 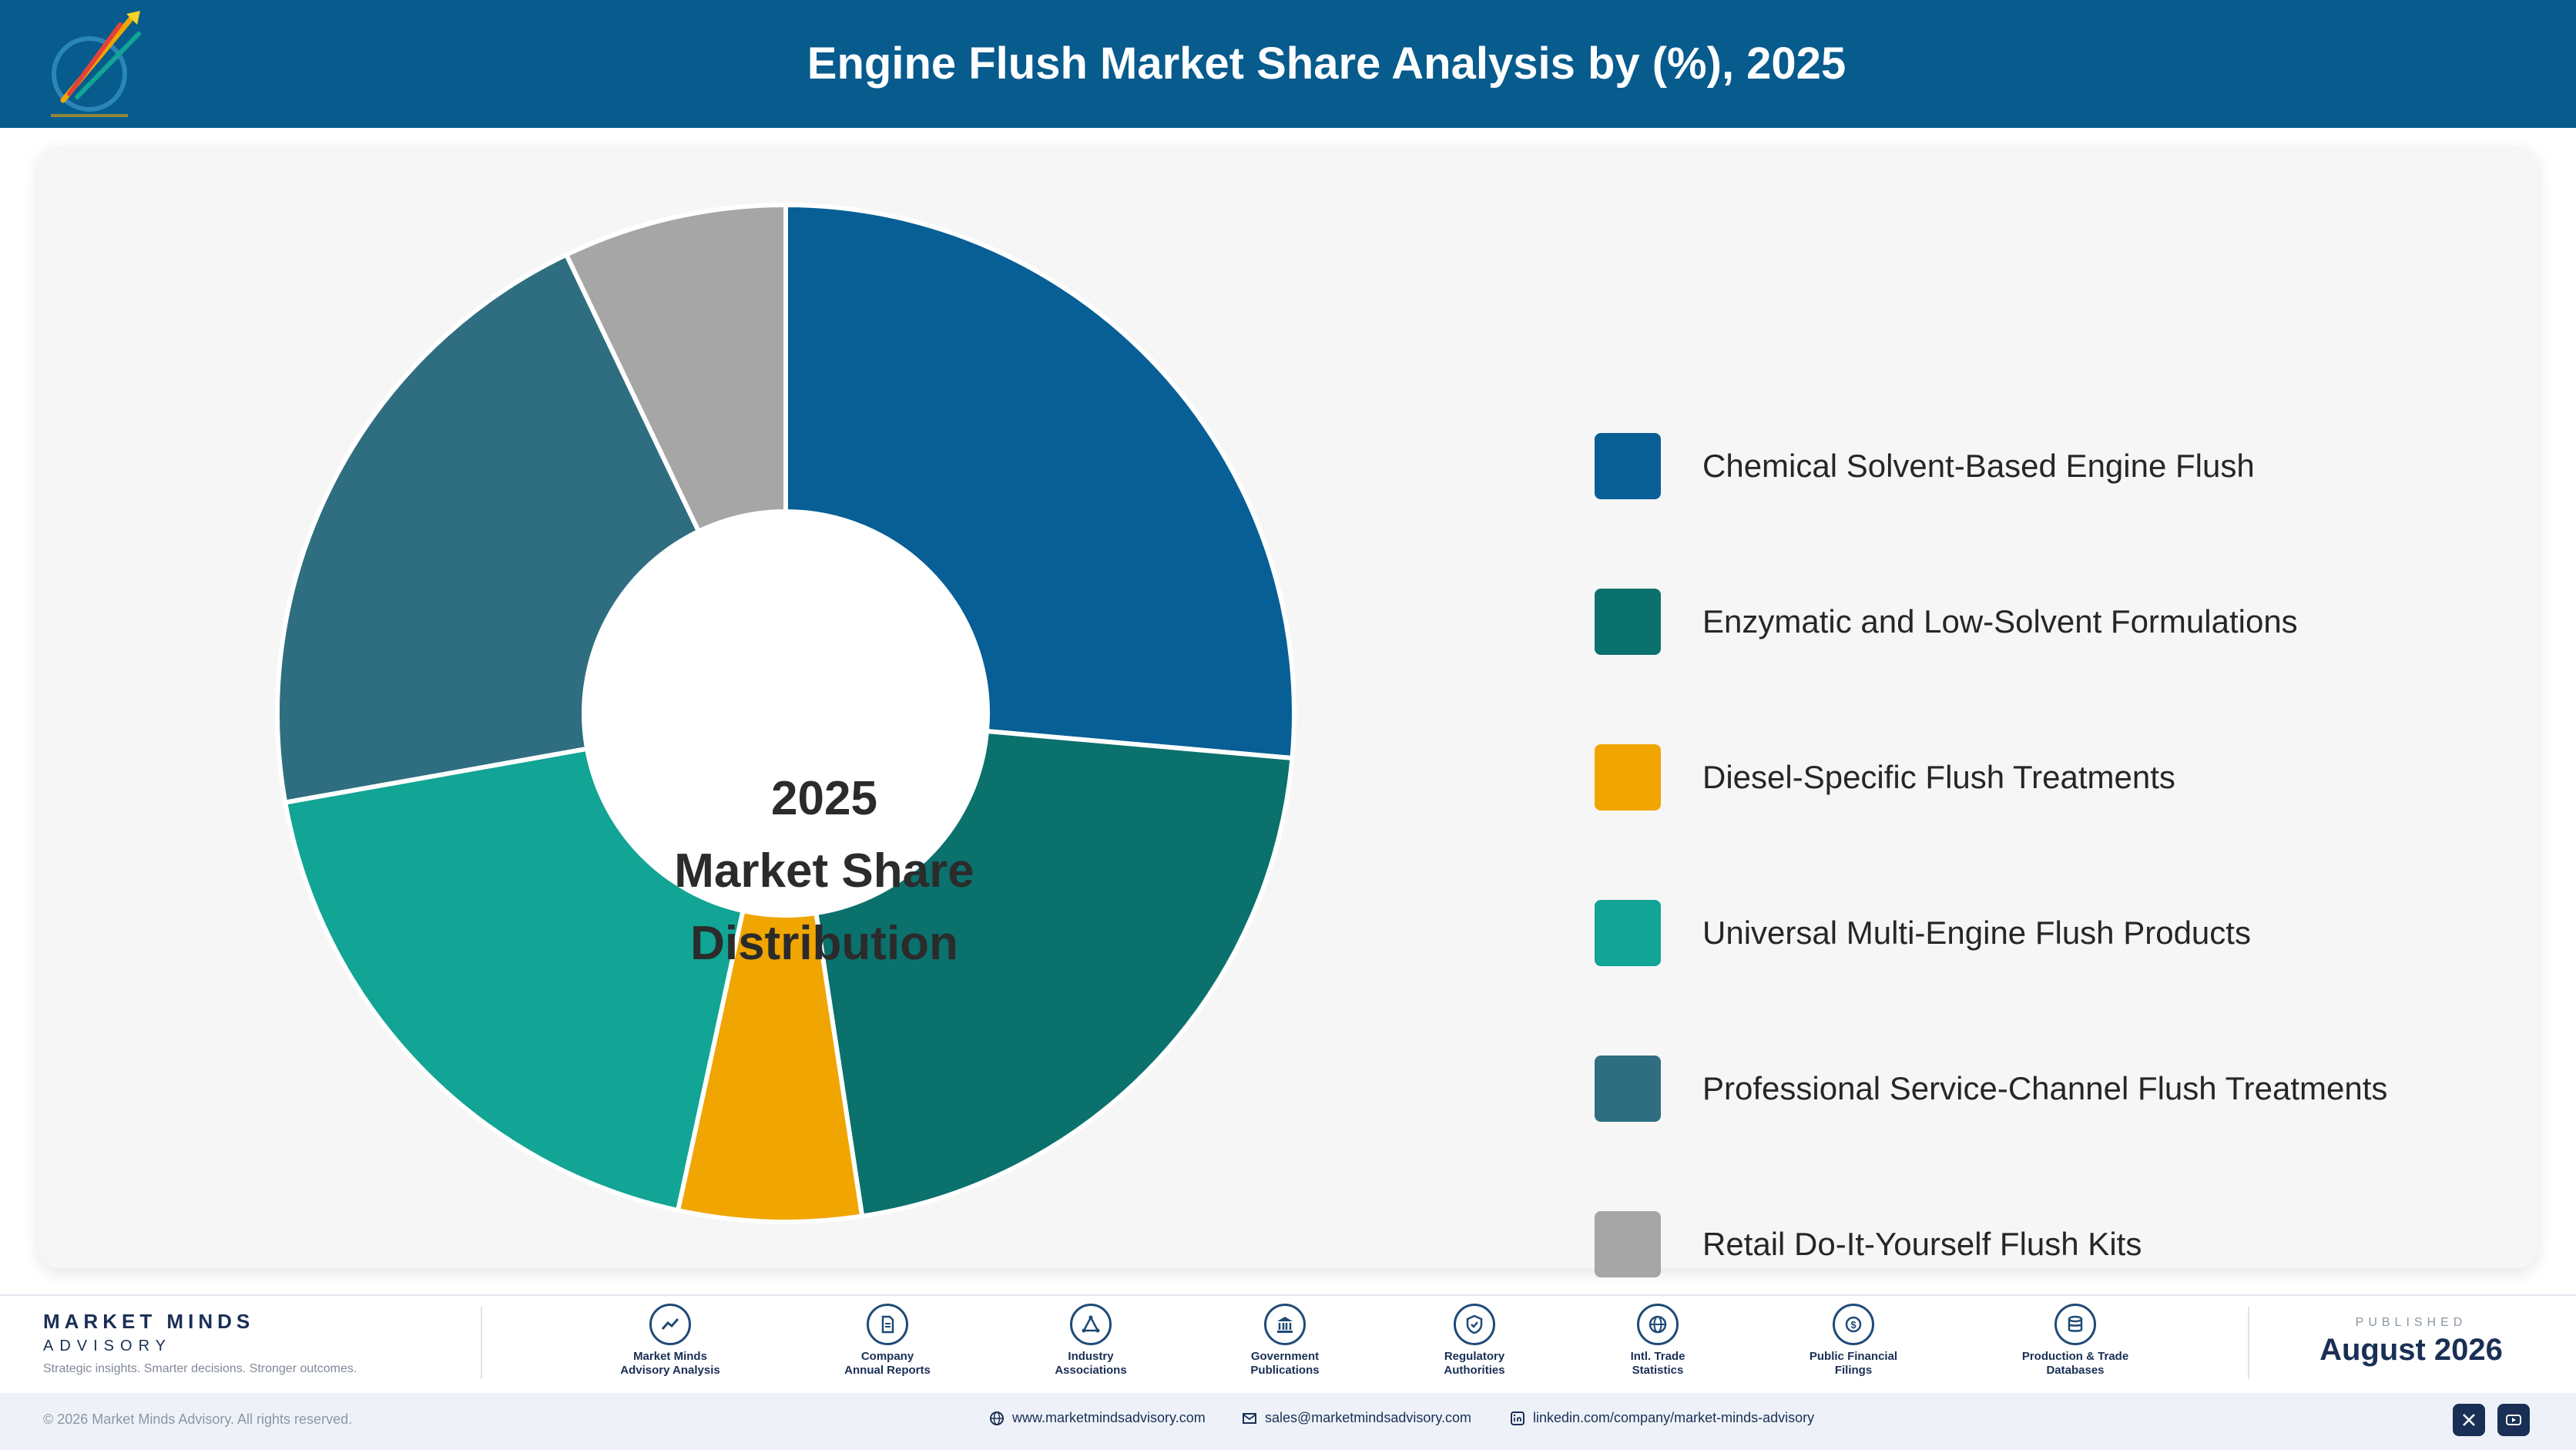 I want to click on email-link: sales@marketmindsadvisory.com, so click(x=1356, y=1418).